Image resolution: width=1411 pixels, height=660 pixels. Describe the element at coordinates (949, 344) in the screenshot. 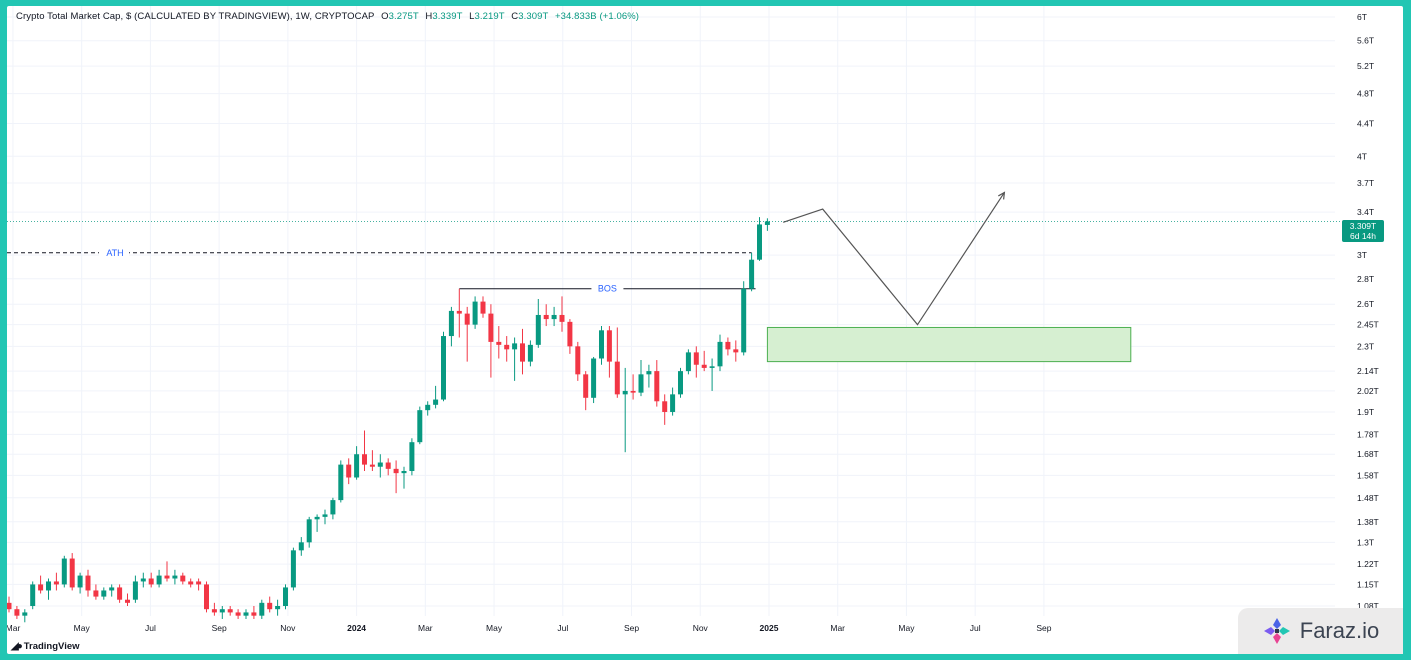

I see `demand-zone-box` at that location.